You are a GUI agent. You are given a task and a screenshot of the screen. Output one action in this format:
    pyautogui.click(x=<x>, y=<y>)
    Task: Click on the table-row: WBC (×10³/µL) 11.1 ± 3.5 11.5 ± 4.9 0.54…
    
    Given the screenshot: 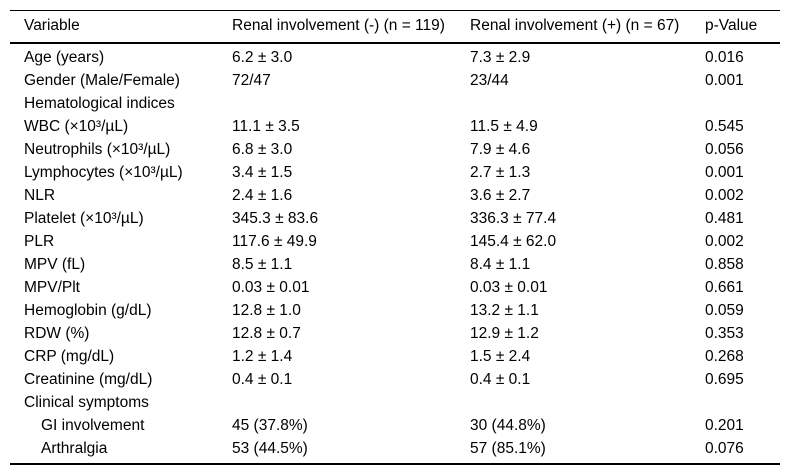 What is the action you would take?
    pyautogui.click(x=395, y=126)
    